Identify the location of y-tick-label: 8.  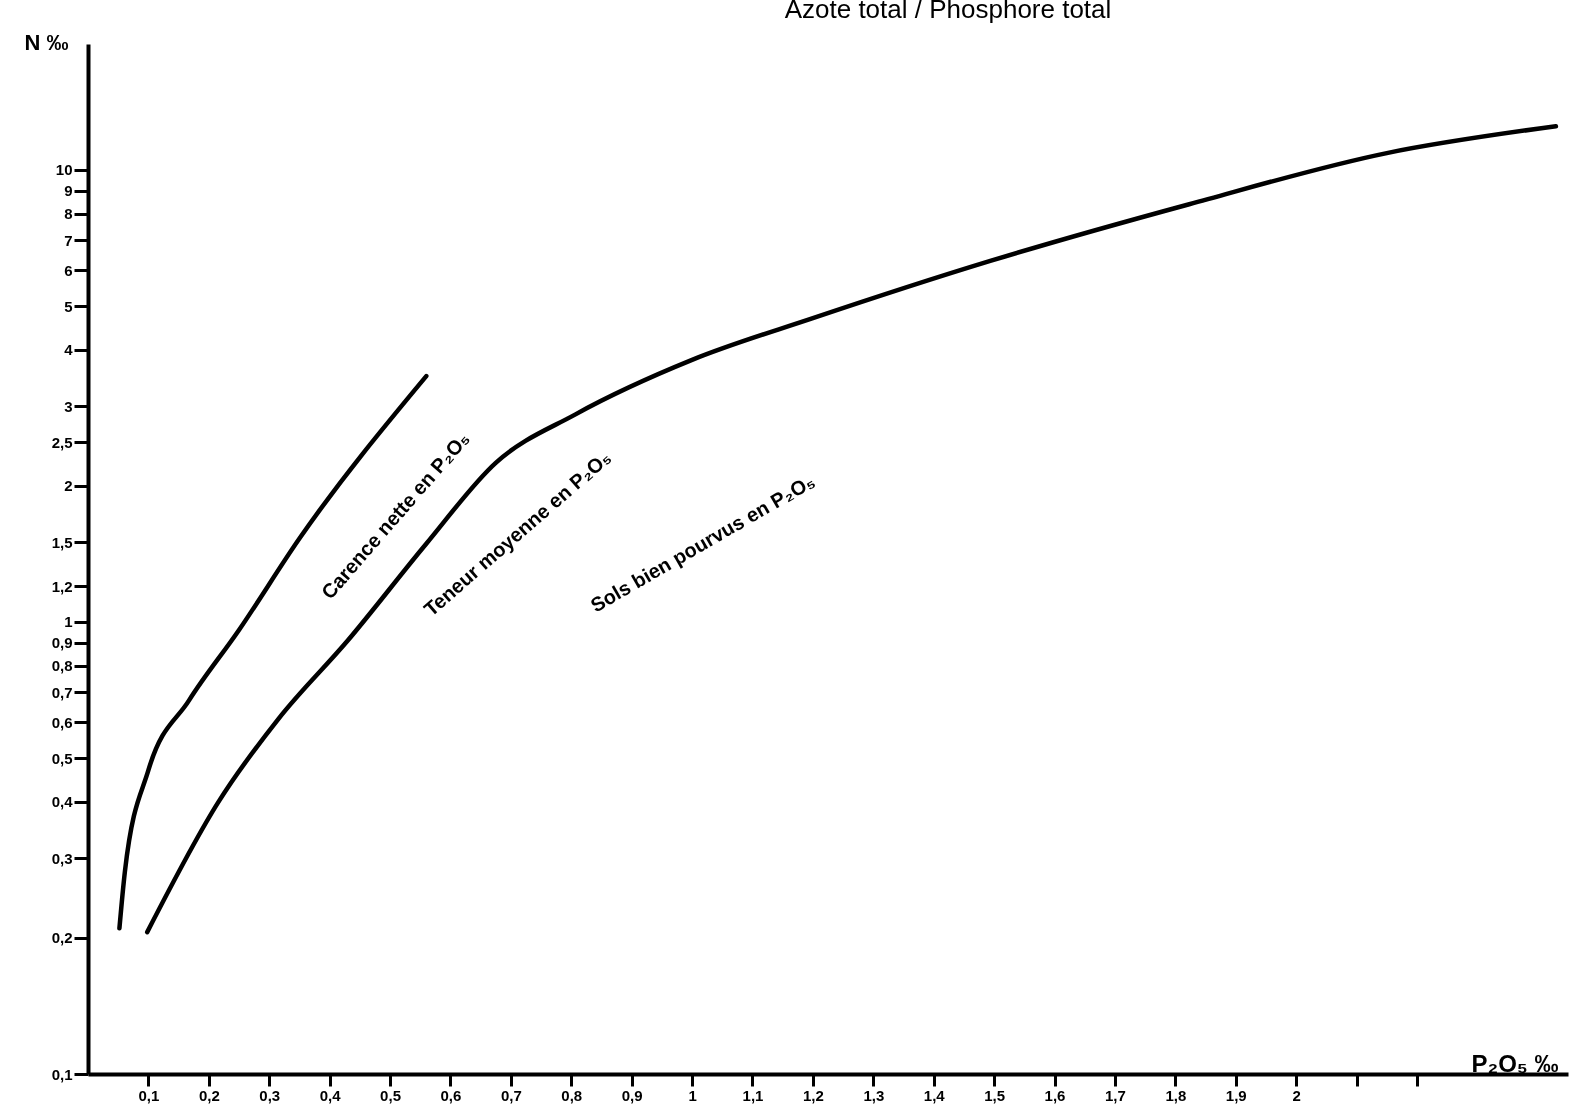
(68, 214).